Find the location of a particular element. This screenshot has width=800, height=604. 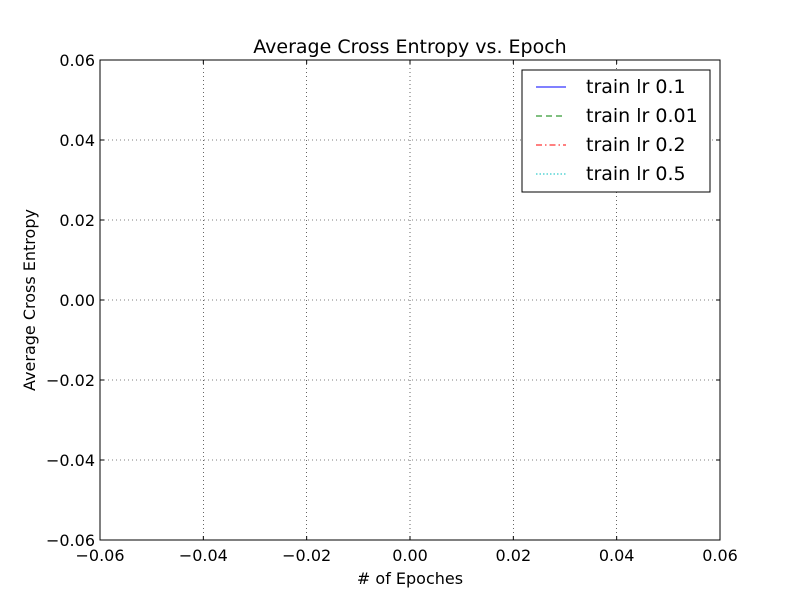

legend-label: train lr 0.2 is located at coordinates (636, 145).